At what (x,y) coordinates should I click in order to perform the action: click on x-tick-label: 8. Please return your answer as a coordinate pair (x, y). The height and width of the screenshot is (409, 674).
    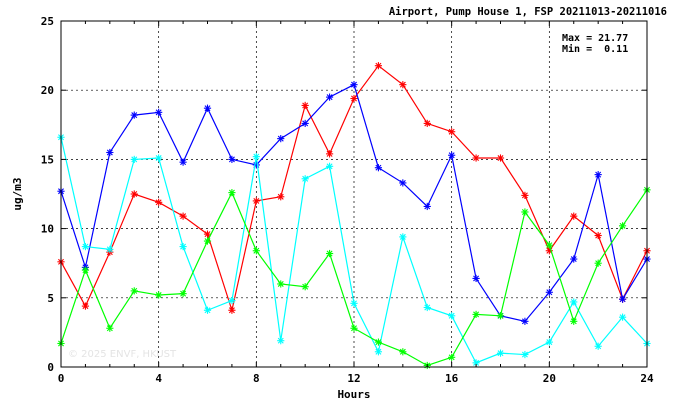
    Looking at the image, I should click on (256, 378).